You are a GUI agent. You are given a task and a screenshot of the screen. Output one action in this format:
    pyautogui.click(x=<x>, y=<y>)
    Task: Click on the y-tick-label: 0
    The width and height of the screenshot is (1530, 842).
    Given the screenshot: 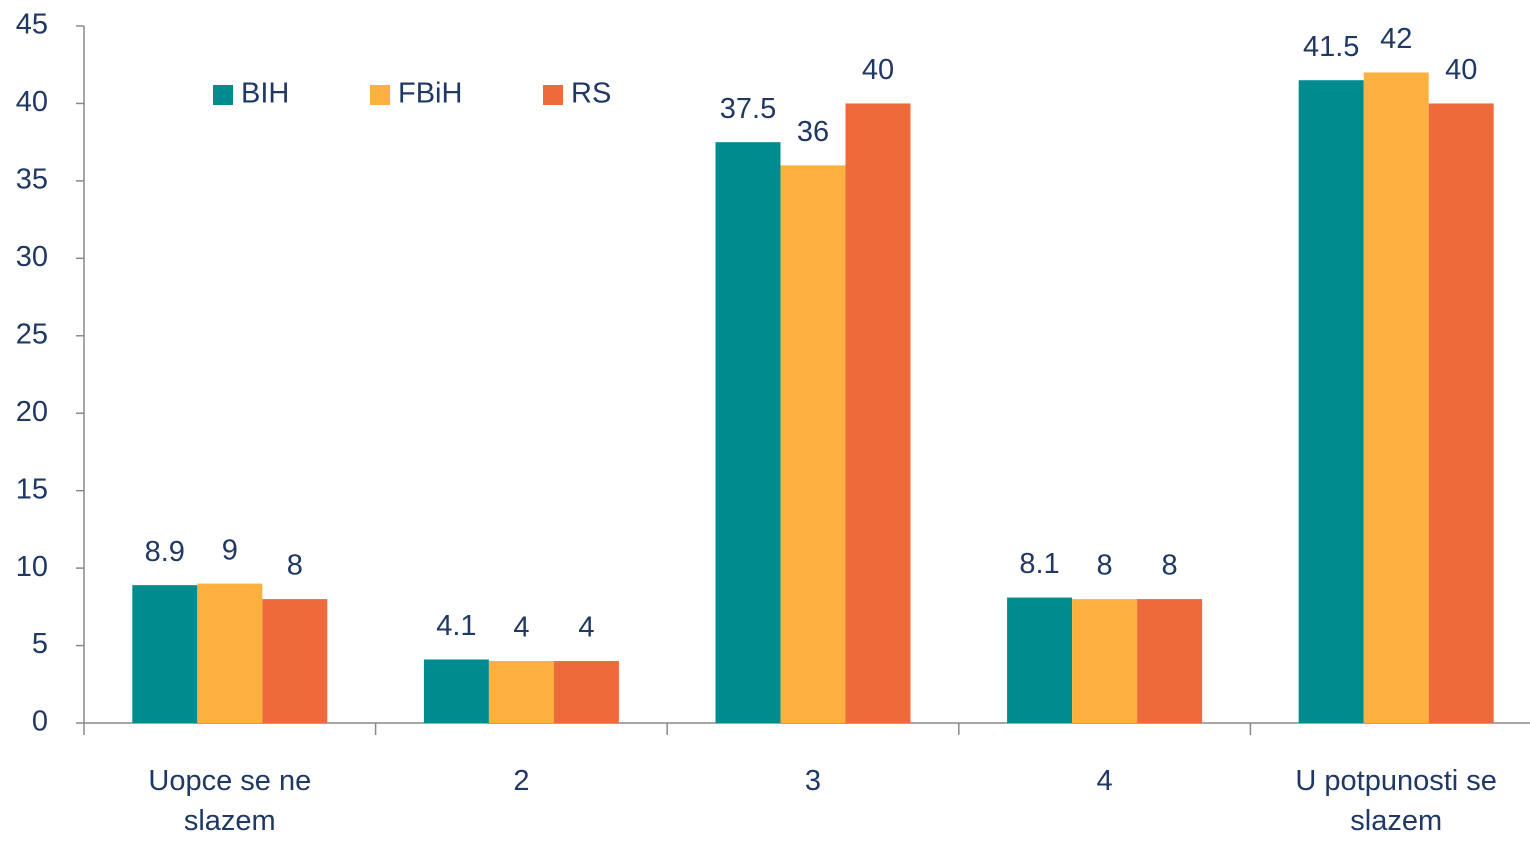 What is the action you would take?
    pyautogui.click(x=40, y=722)
    